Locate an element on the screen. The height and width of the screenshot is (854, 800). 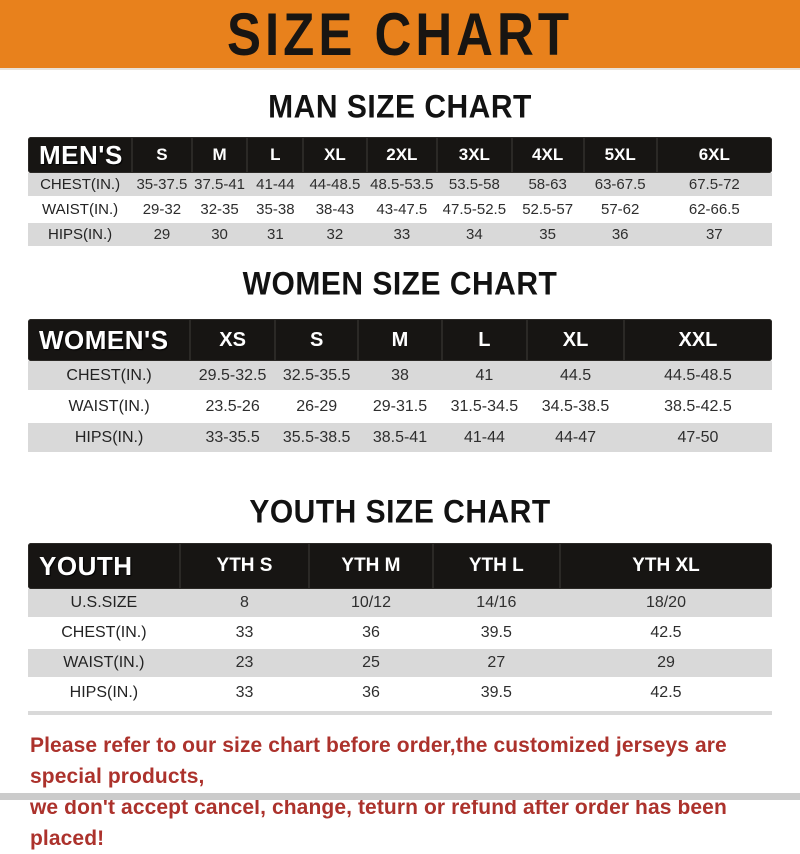
table-header-row: YOUTH YTH S YTH M YTH L YTH XL is located at coordinates (400, 566).